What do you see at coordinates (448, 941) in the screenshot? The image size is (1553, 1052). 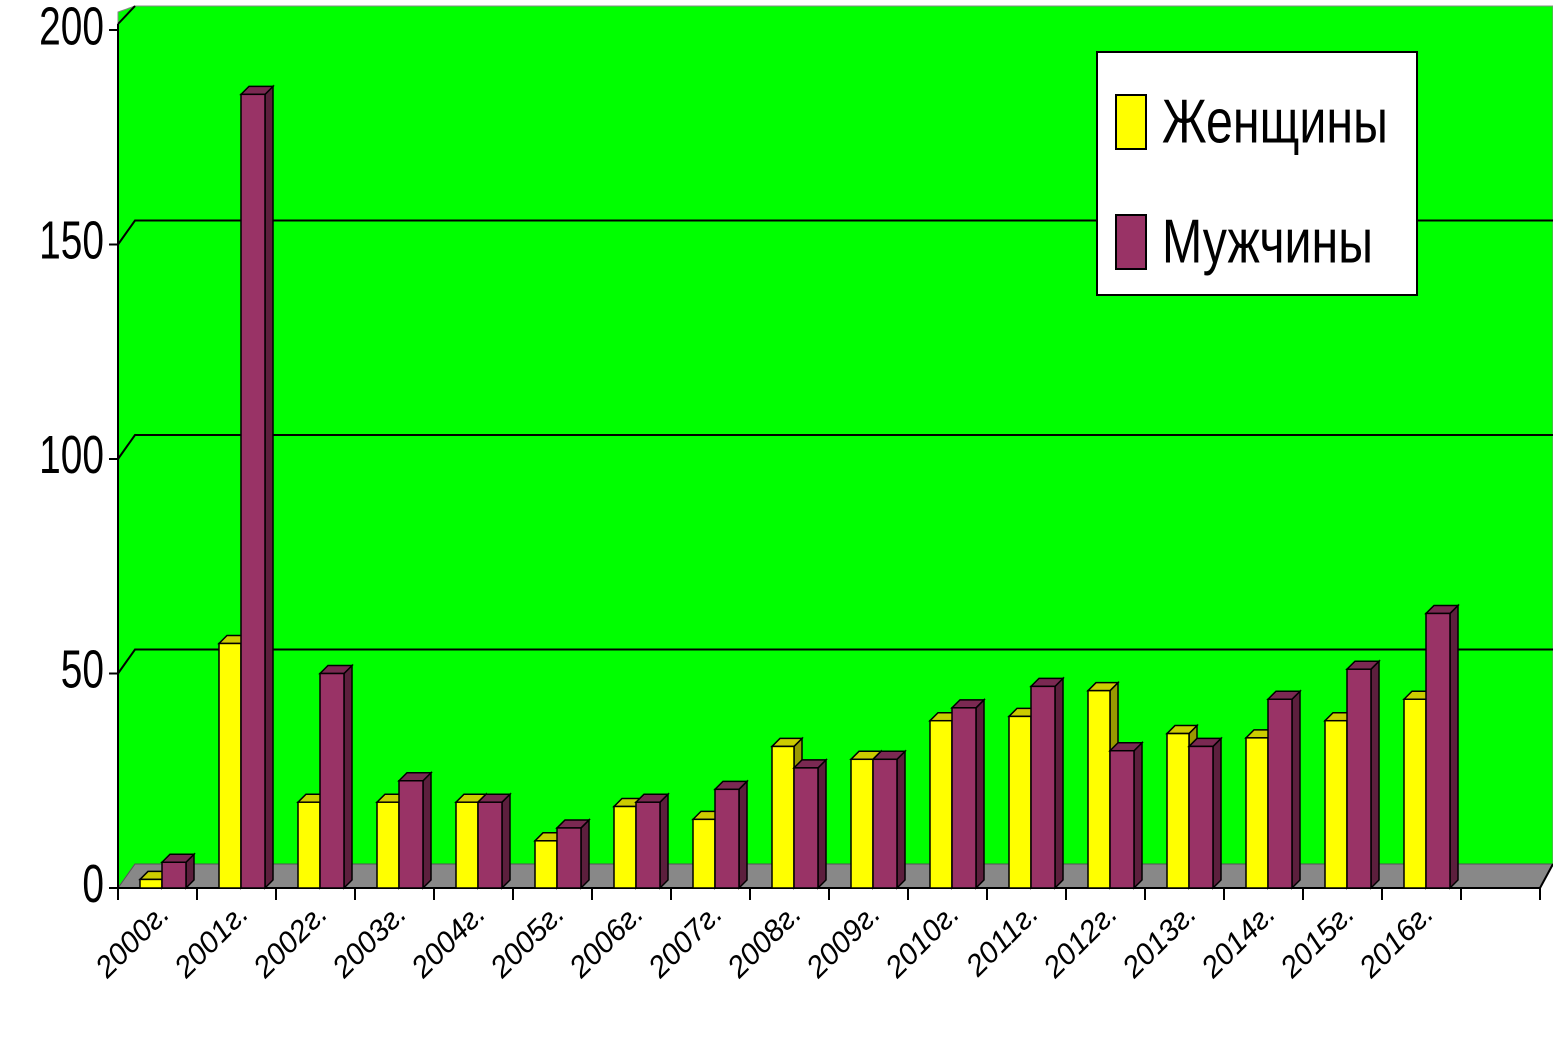 I see `x-tick-label: 2004г.` at bounding box center [448, 941].